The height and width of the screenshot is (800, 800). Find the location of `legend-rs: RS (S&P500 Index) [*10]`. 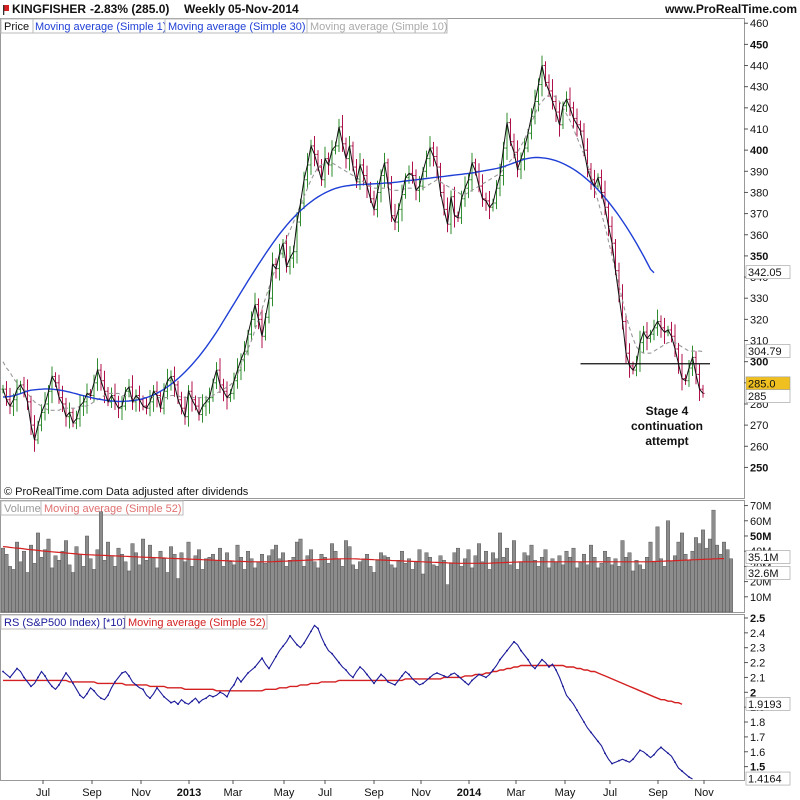

legend-rs: RS (S&P500 Index) [*10] is located at coordinates (65, 623).